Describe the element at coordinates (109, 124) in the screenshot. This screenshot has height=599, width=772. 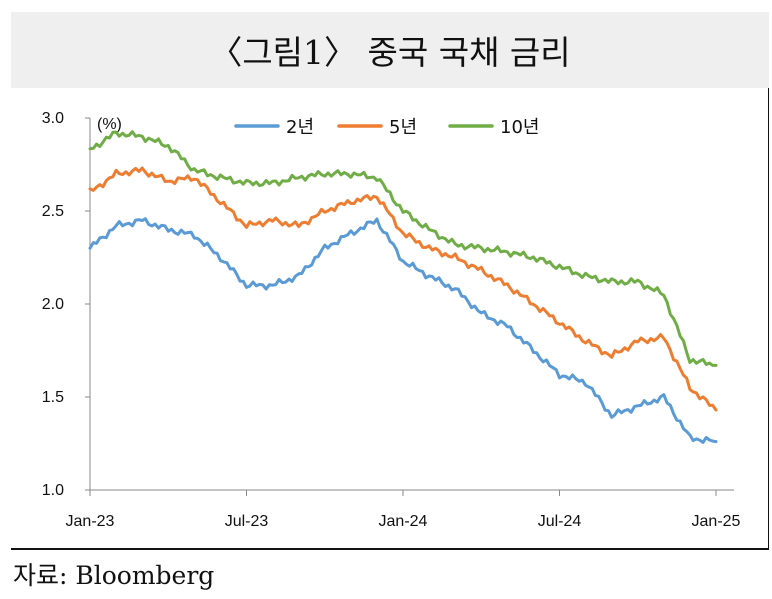
I see `y-axis-unit-label: (%)` at that location.